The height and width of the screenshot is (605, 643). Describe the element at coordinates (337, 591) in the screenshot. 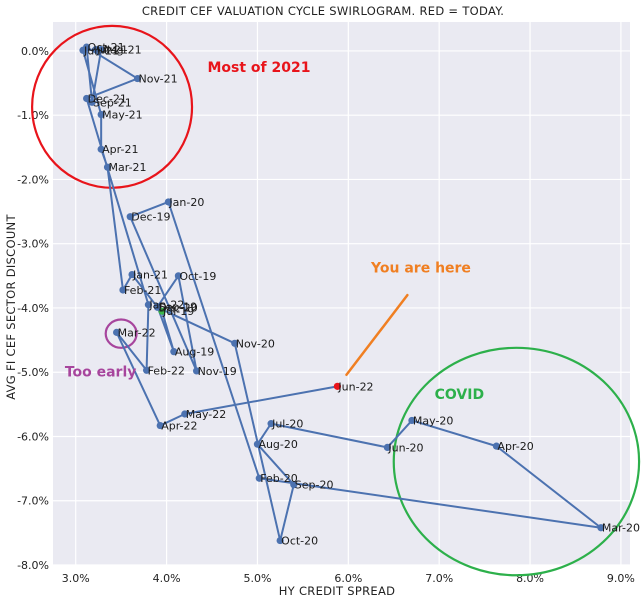

I see `x-axis-label: HY CREDIT SPREAD` at that location.